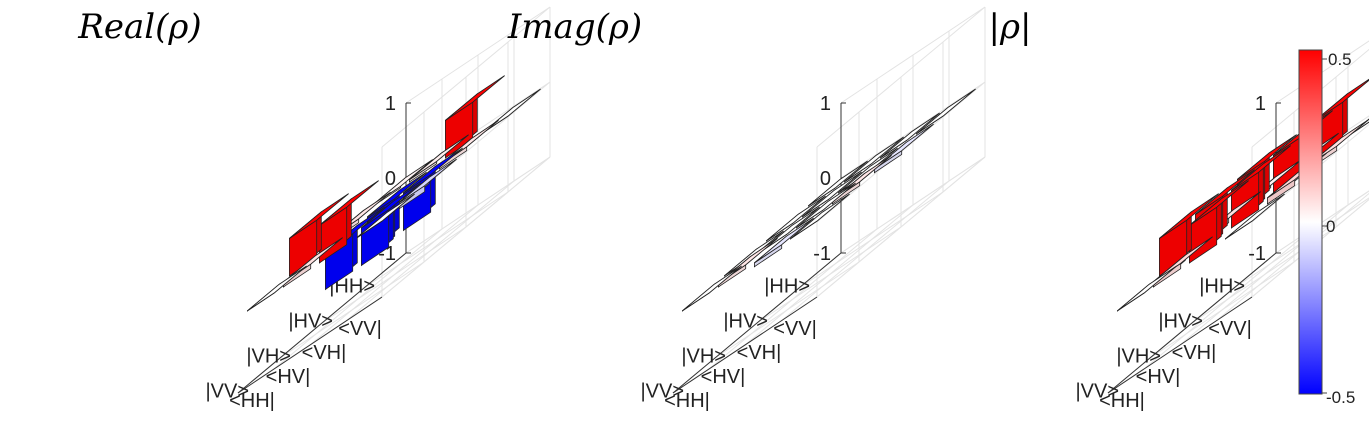  Describe the element at coordinates (574, 27) in the screenshot. I see `panel-title: Imag(ρ)` at that location.